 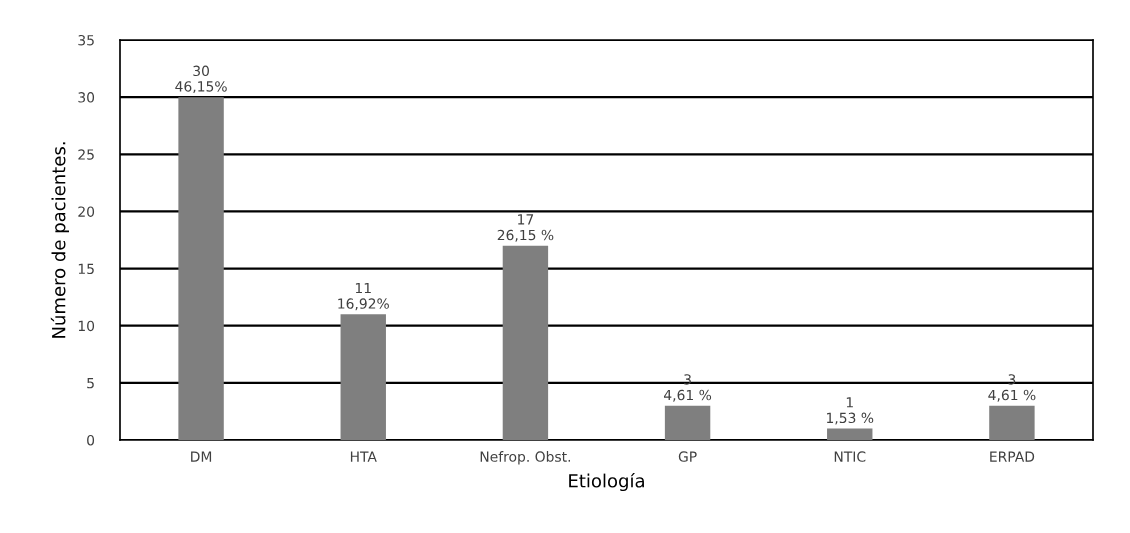 I want to click on data-label: 17 26,15 %, so click(x=525, y=228).